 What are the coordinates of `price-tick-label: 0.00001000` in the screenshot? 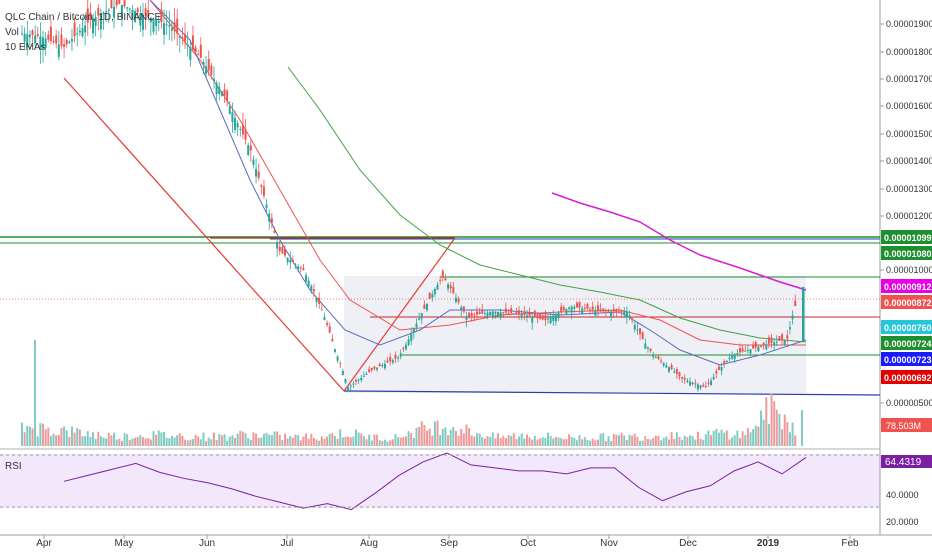 It's located at (909, 270).